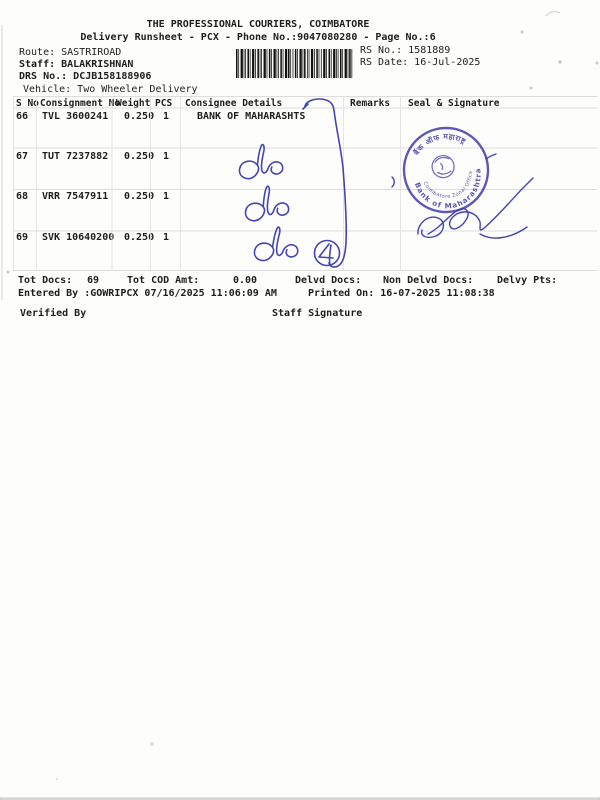 The image size is (600, 800). Describe the element at coordinates (133, 103) in the screenshot. I see `col-header-weight: Weight` at that location.